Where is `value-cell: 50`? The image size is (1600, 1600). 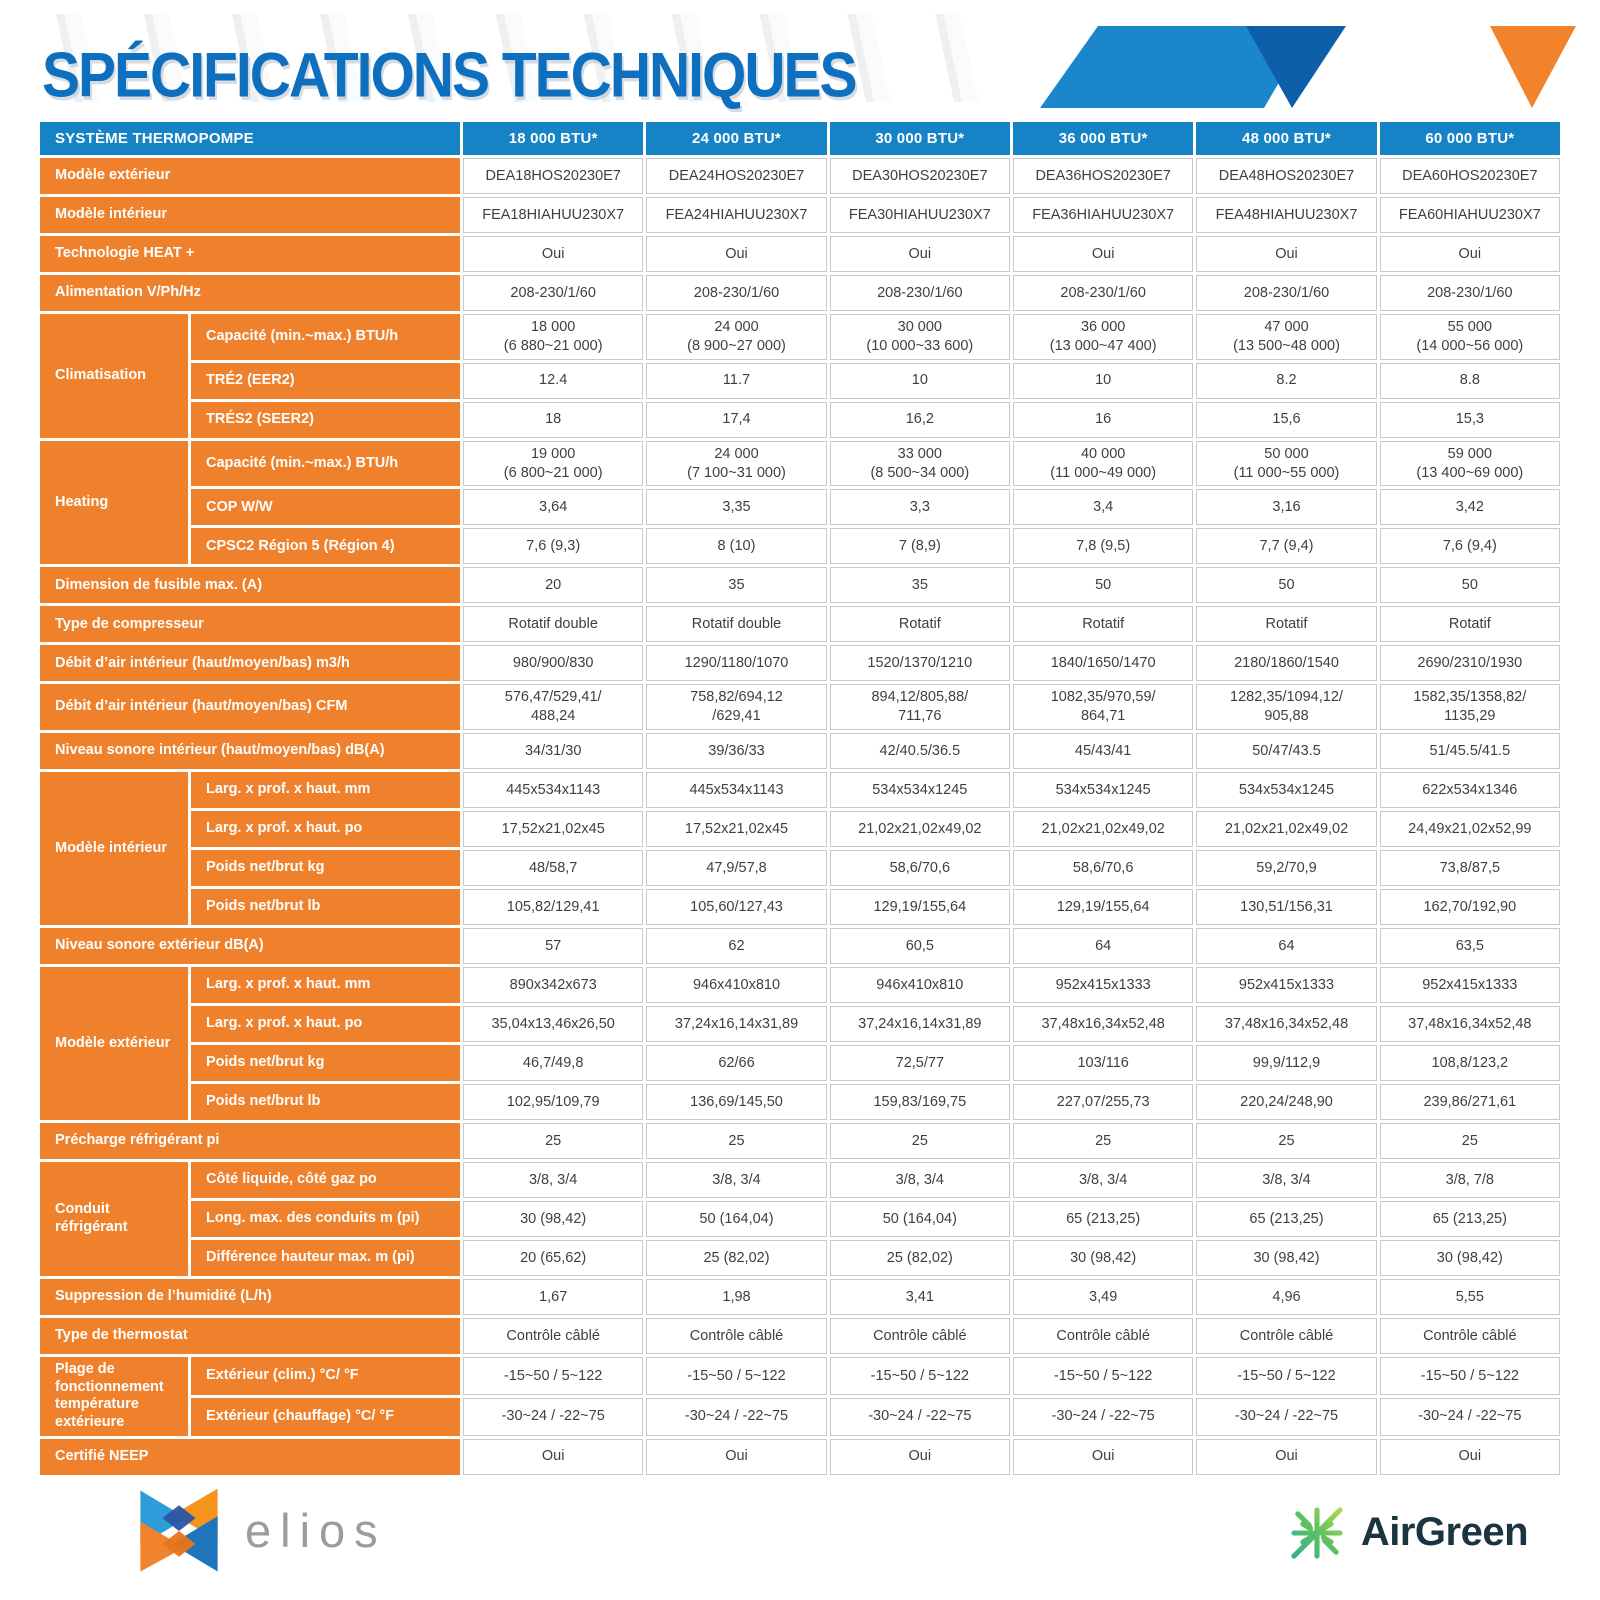 value-cell: 50 is located at coordinates (1469, 585).